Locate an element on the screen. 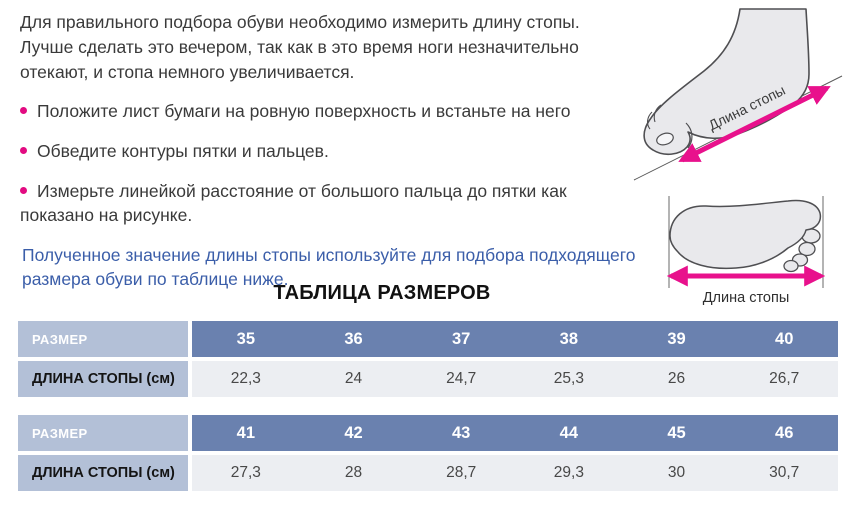 Image resolution: width=851 pixels, height=509 pixels. length-cell: 22,3 is located at coordinates (245, 378).